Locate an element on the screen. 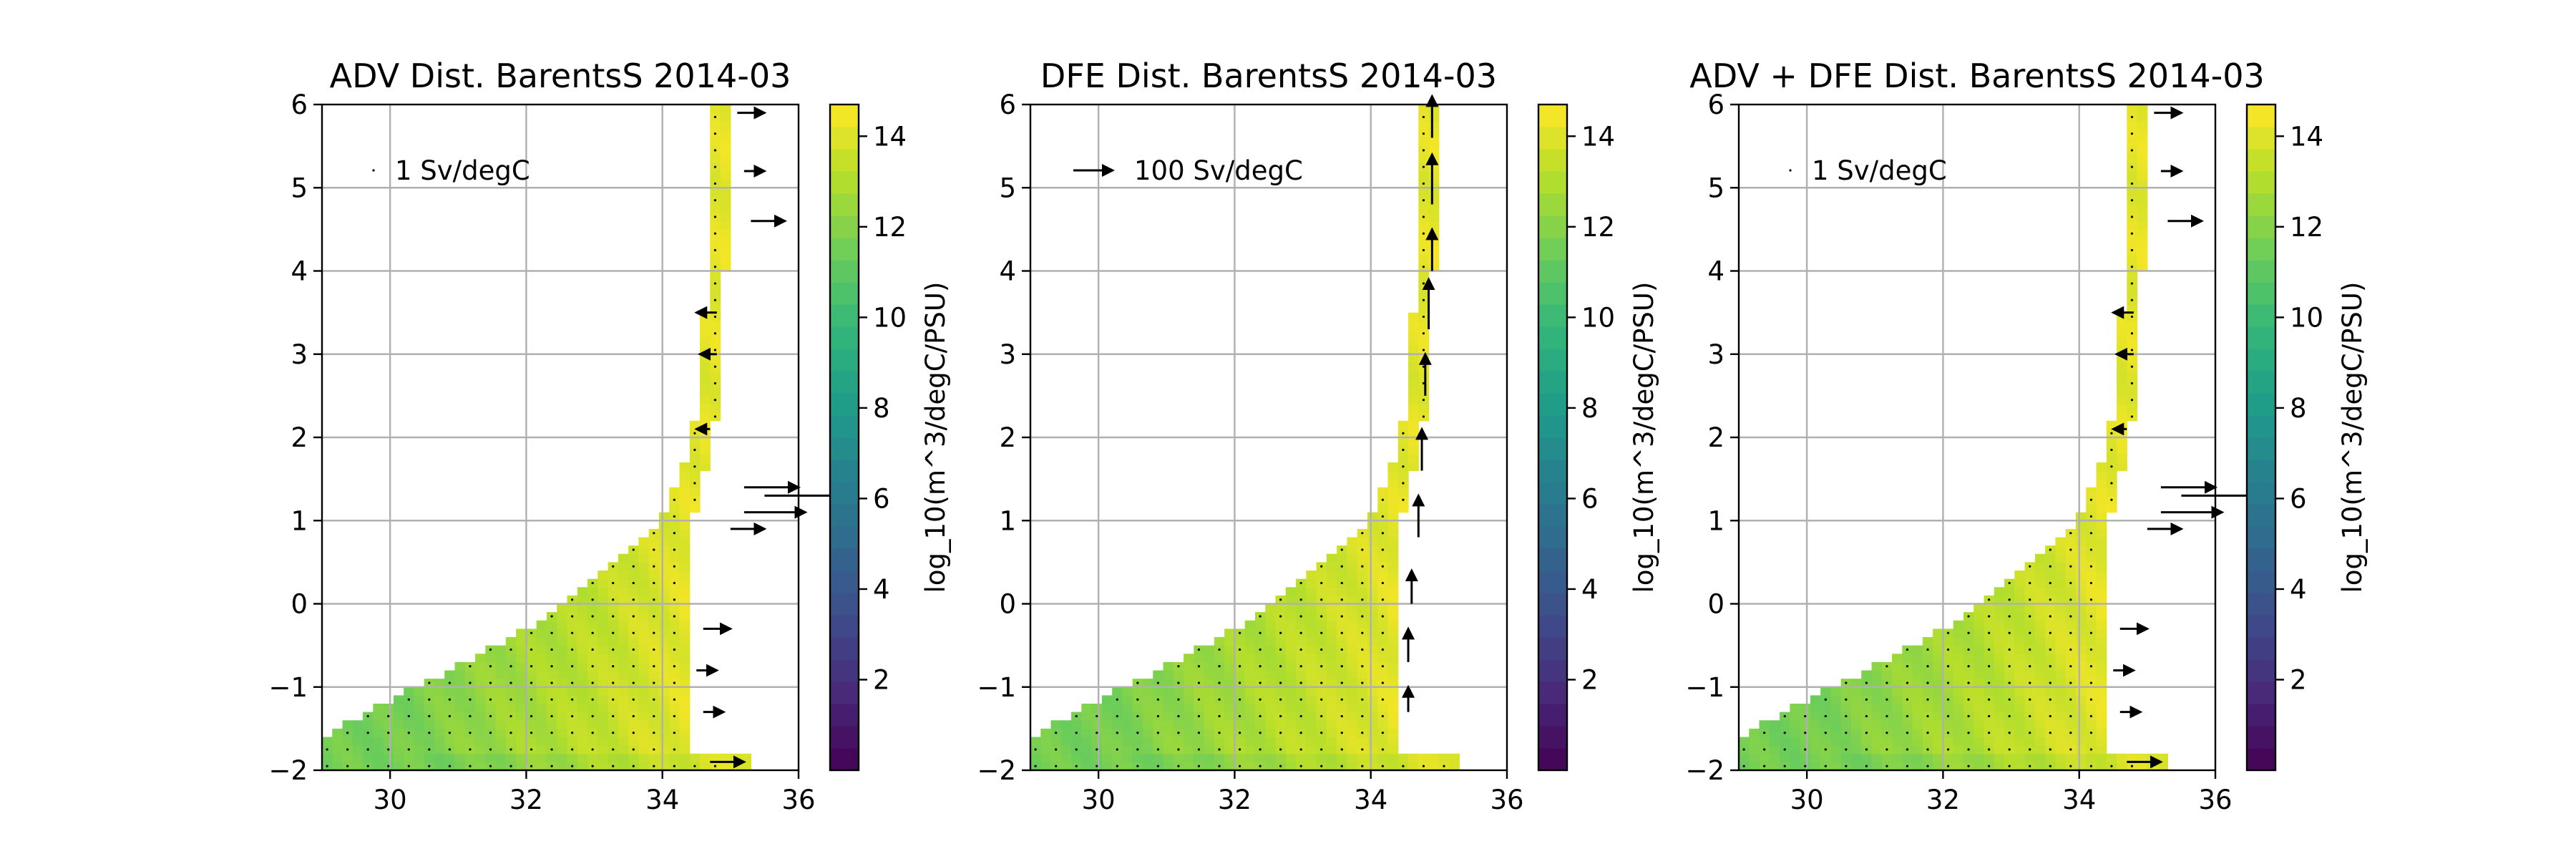 Image resolution: width=2576 pixels, height=859 pixels. y-tick-label: 2 is located at coordinates (299, 437).